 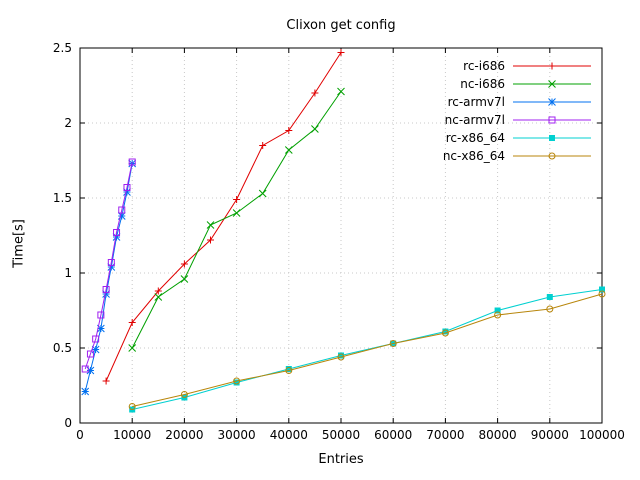 I want to click on legend-label-rc-i686: rc-i686, so click(x=484, y=66).